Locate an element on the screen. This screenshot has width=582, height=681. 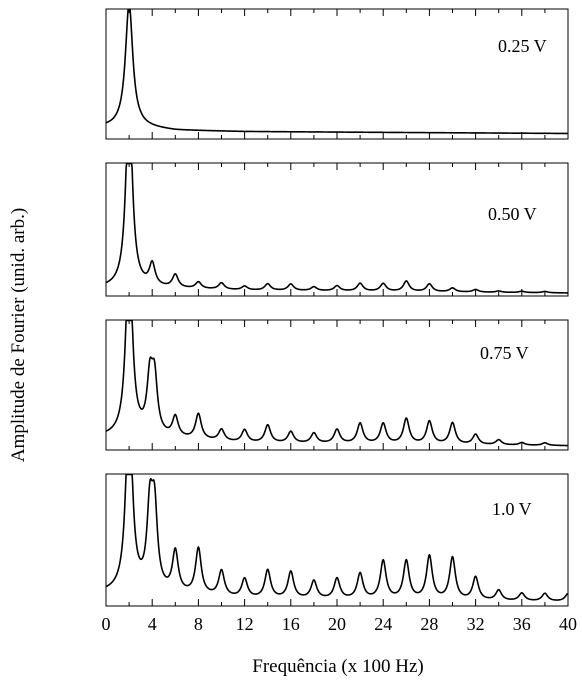
x-tick-label: 40 is located at coordinates (568, 624).